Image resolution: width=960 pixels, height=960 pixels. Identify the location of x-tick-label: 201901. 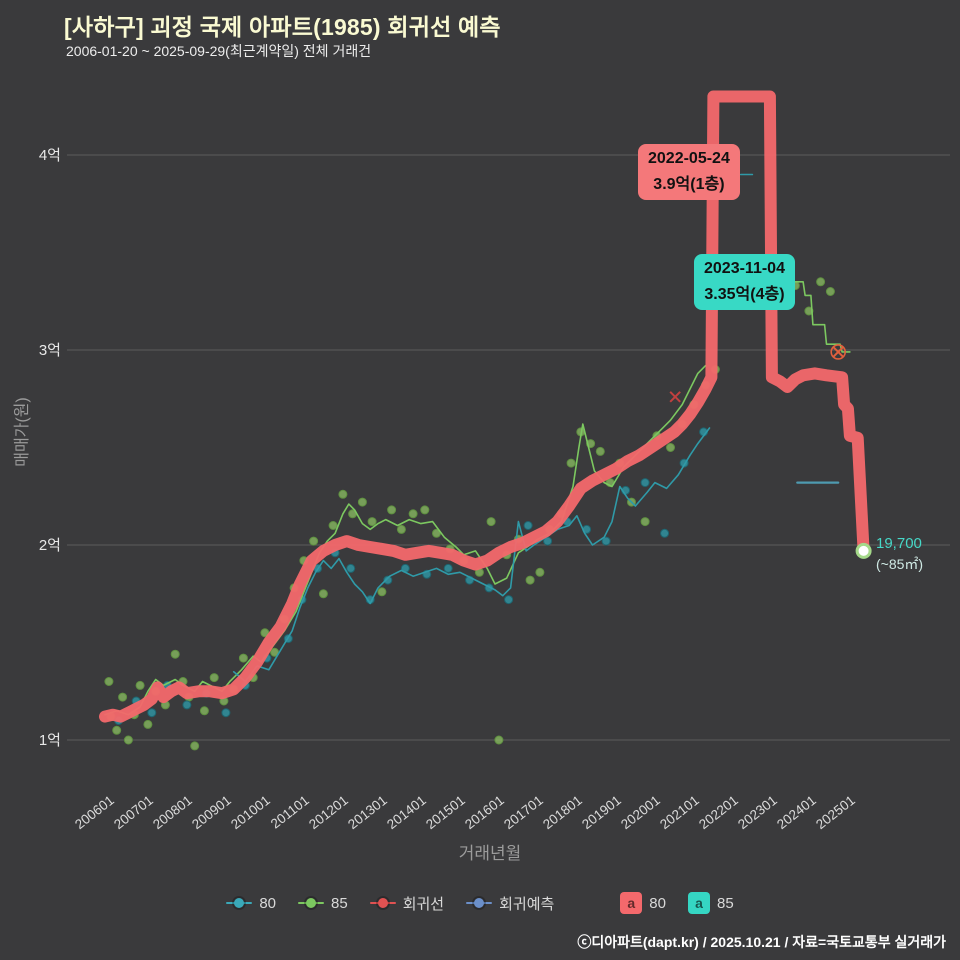
(601, 813).